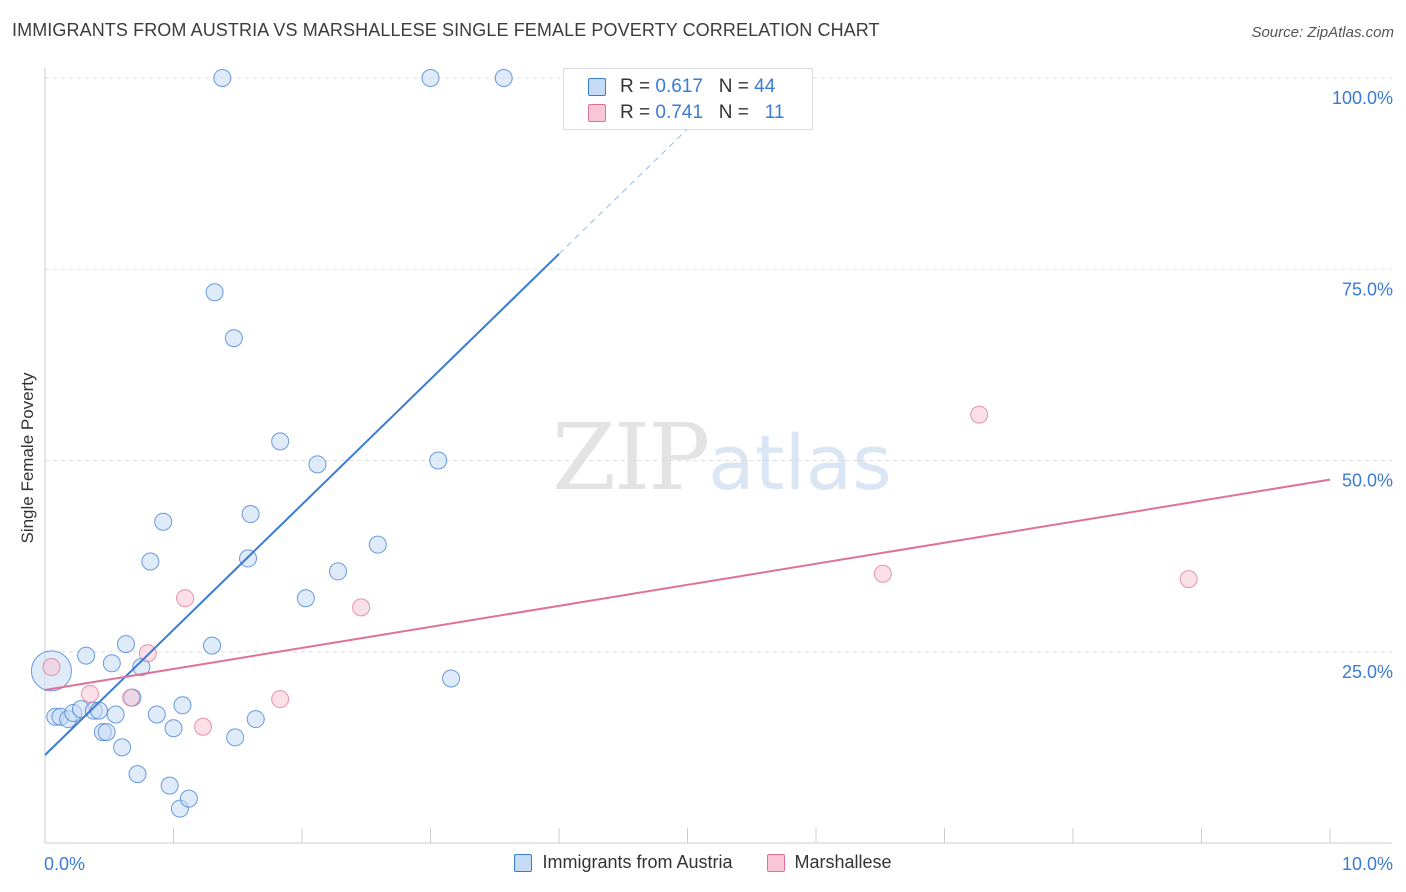  I want to click on stats-legend: R = 0.617 N = 44 R = 0.741 N = 11, so click(688, 99).